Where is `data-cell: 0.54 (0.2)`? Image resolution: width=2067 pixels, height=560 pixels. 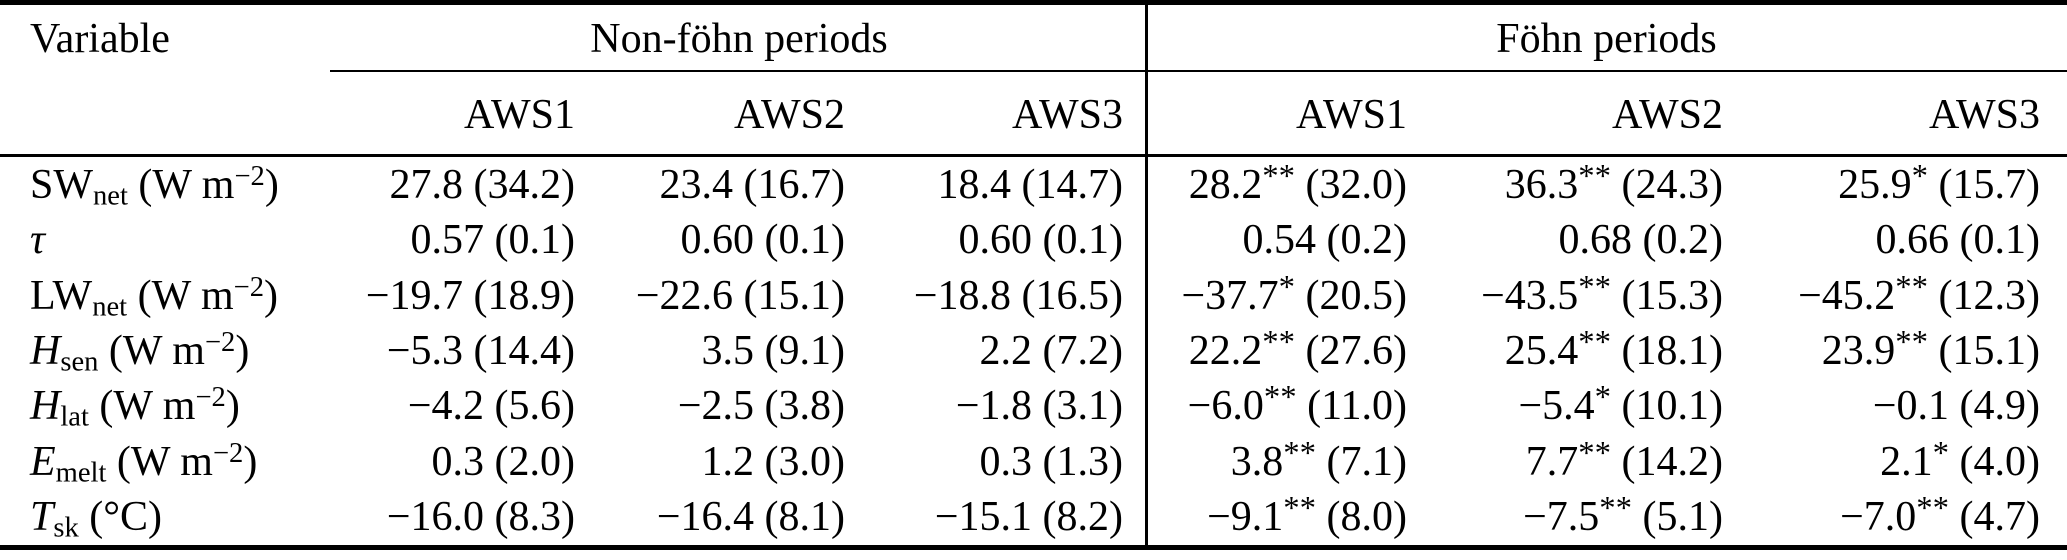
data-cell: 0.54 (0.2) is located at coordinates (1324, 240).